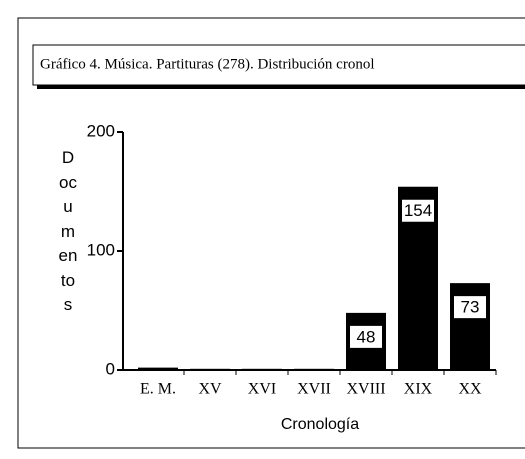 This screenshot has width=525, height=459. I want to click on x-tick-label: XVII, so click(314, 389).